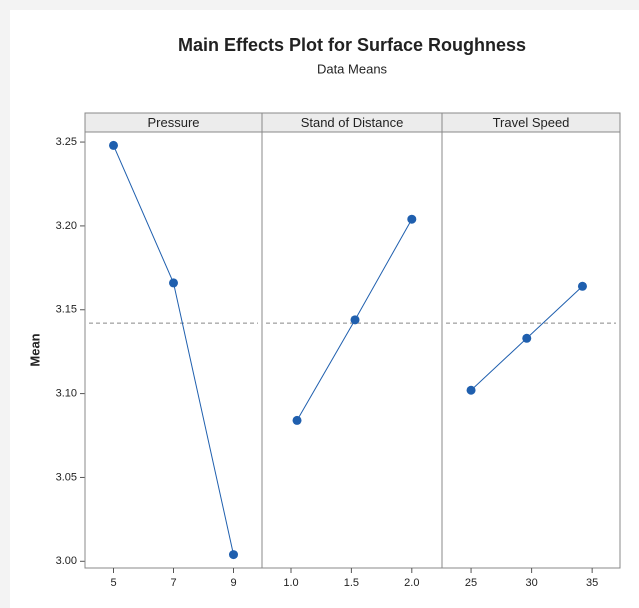 Image resolution: width=639 pixels, height=608 pixels. Describe the element at coordinates (173, 122) in the screenshot. I see `panel-title: Pressure` at that location.